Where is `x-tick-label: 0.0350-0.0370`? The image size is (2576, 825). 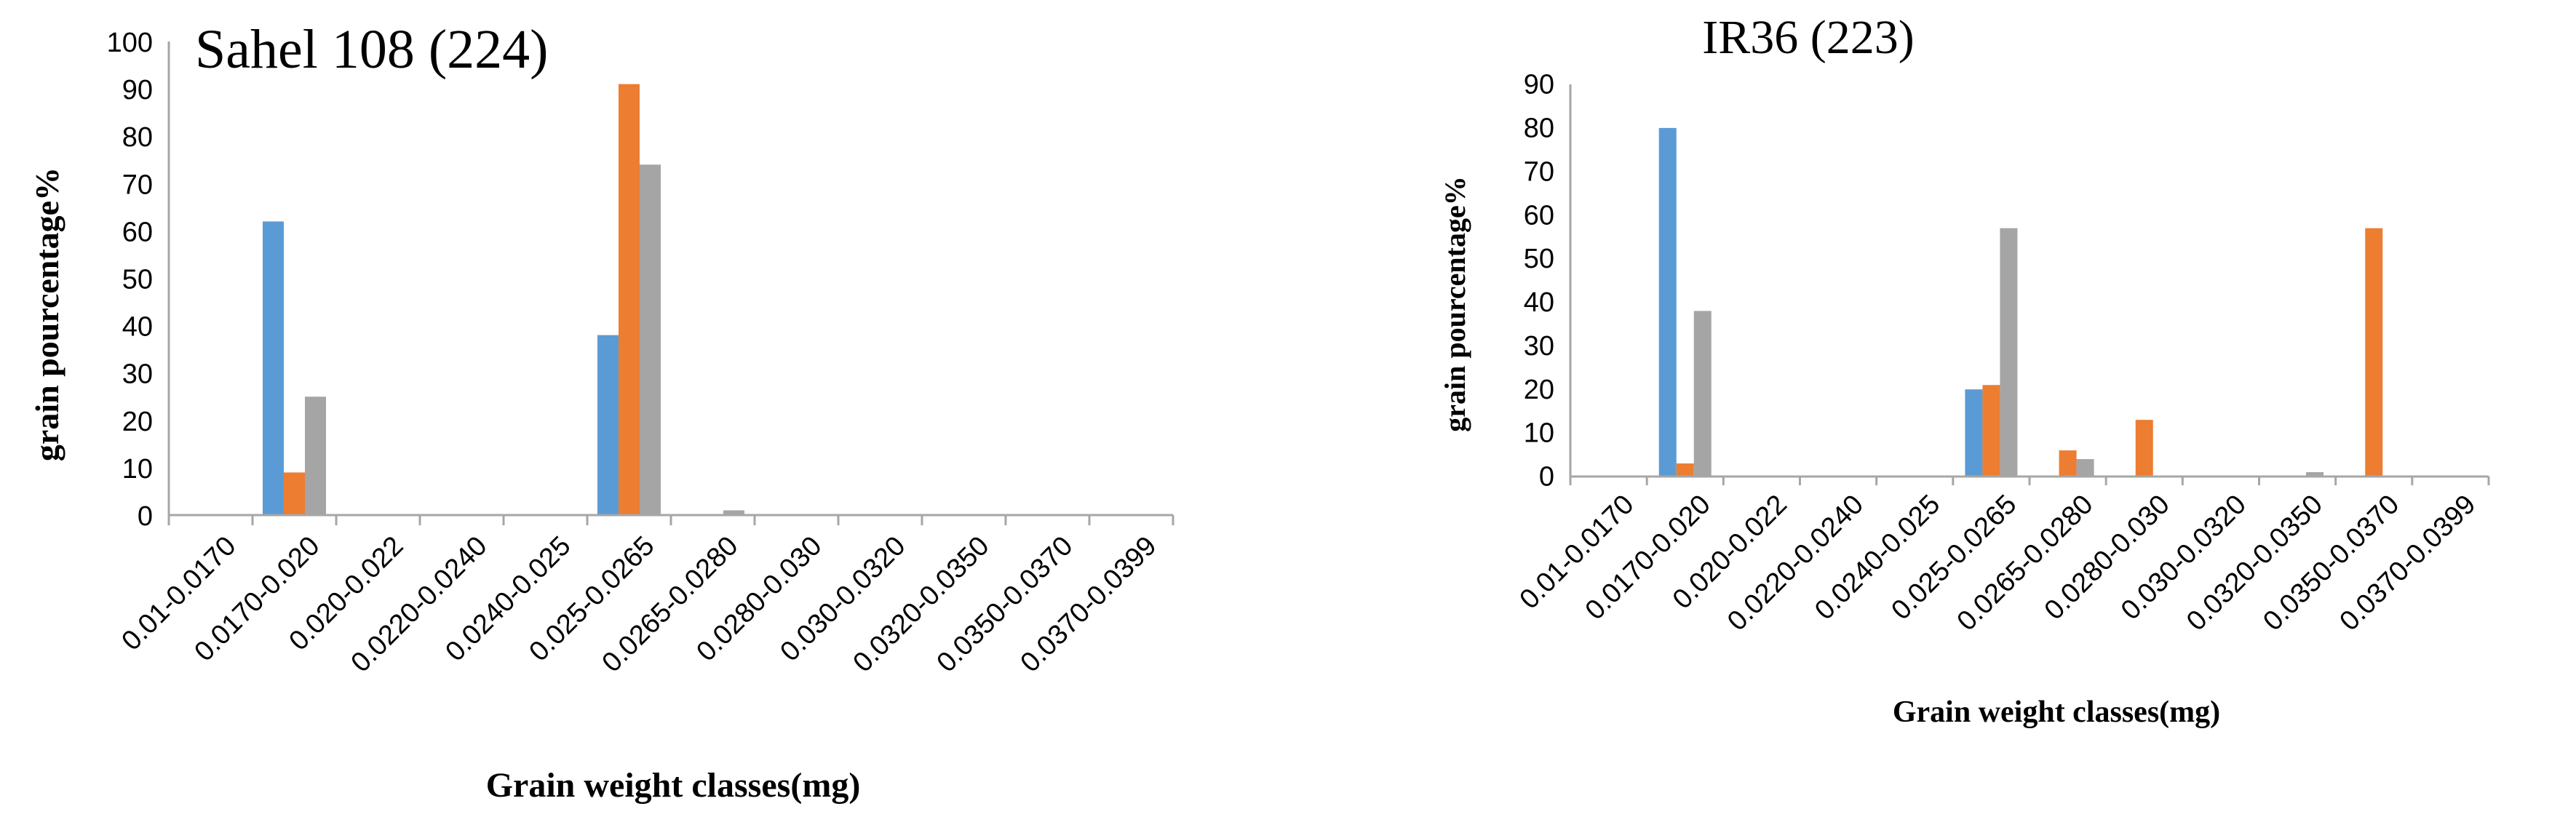
x-tick-label: 0.0350-0.0370 is located at coordinates (2331, 563).